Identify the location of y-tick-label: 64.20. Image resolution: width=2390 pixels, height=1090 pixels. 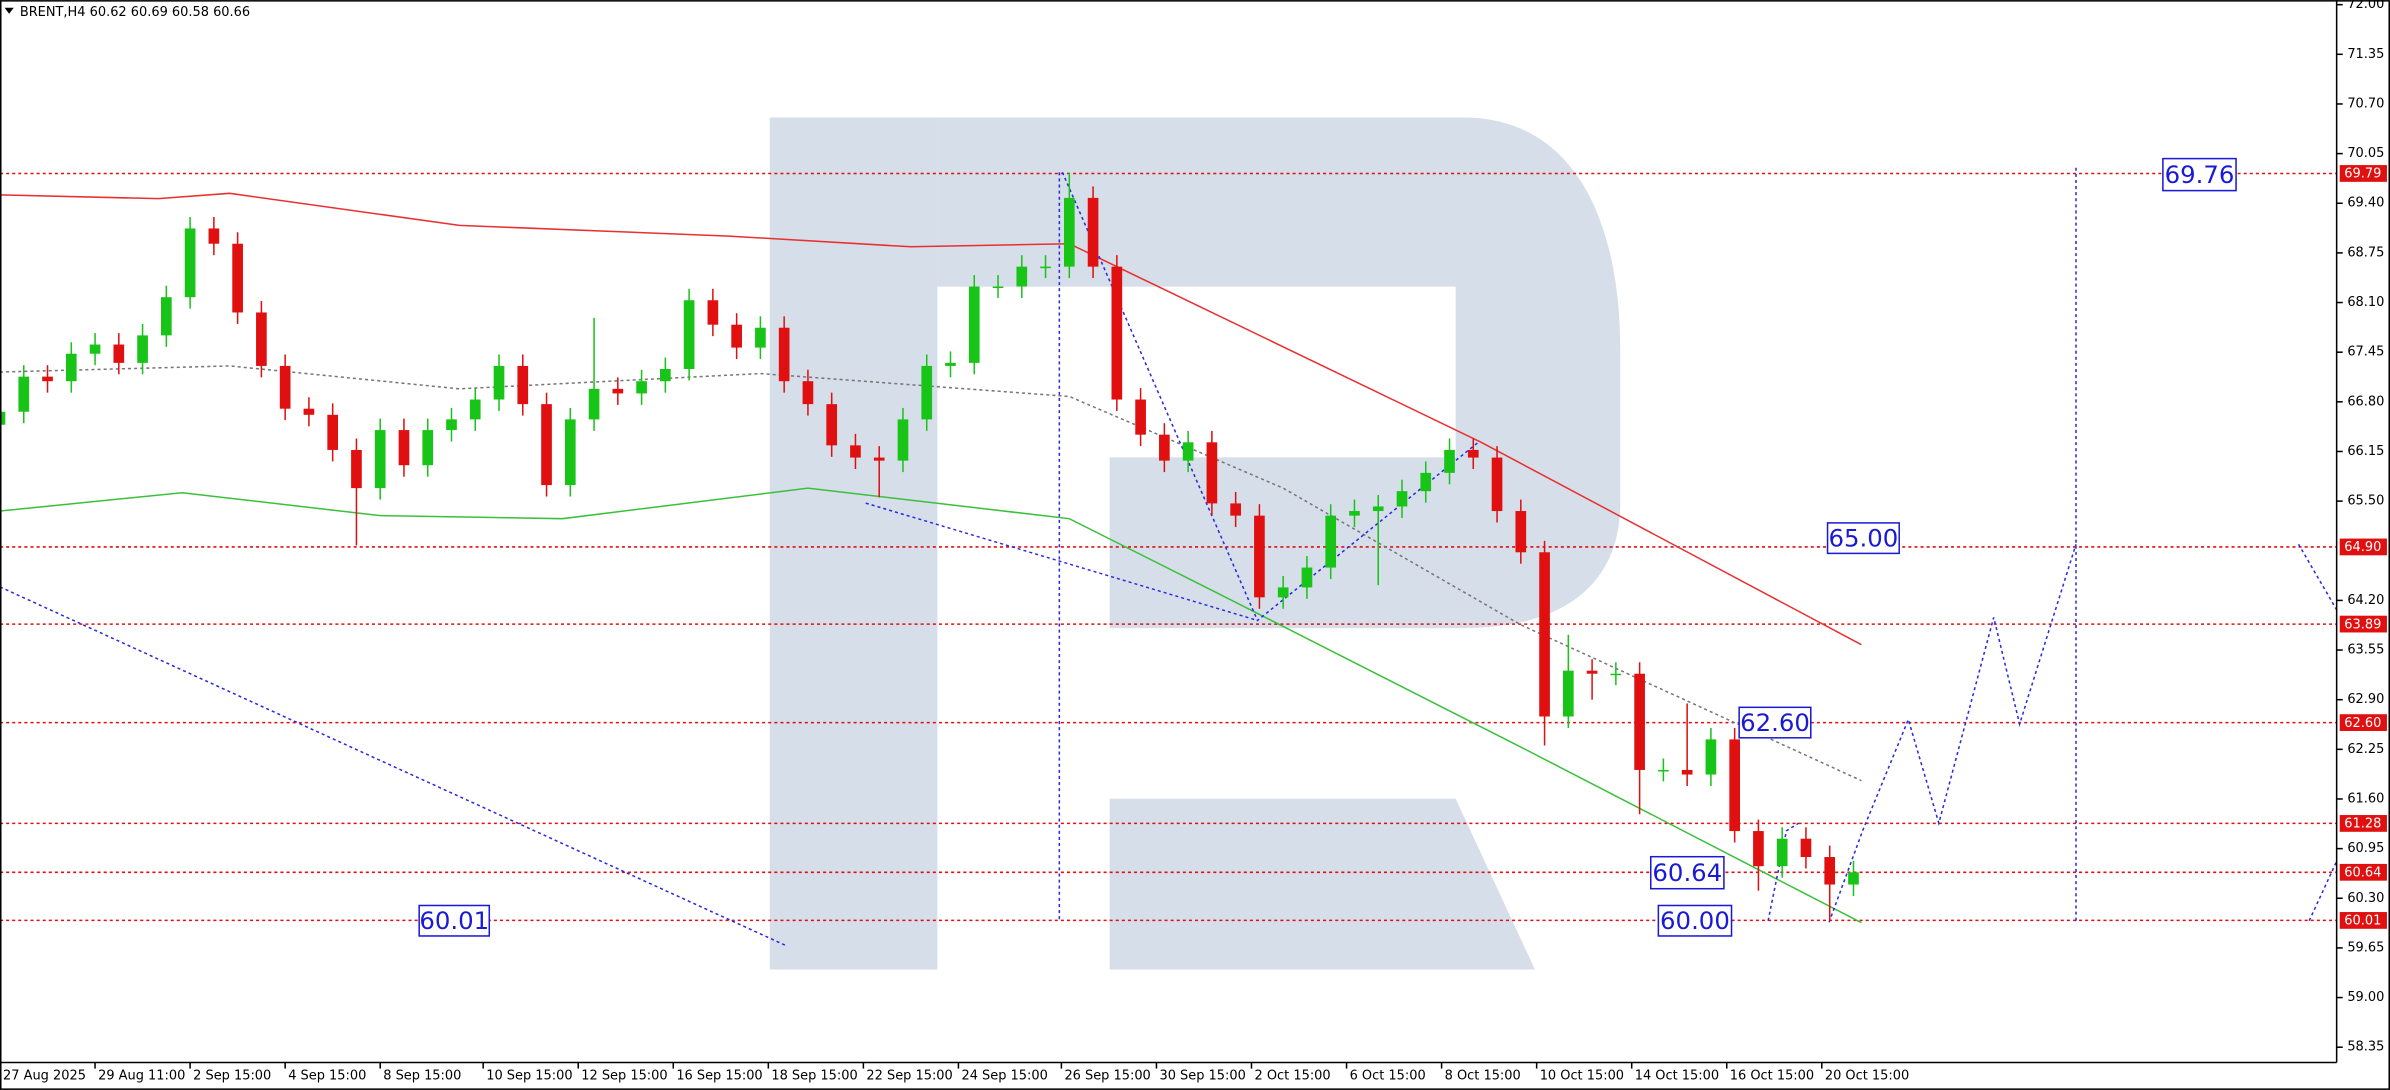
(2365, 600).